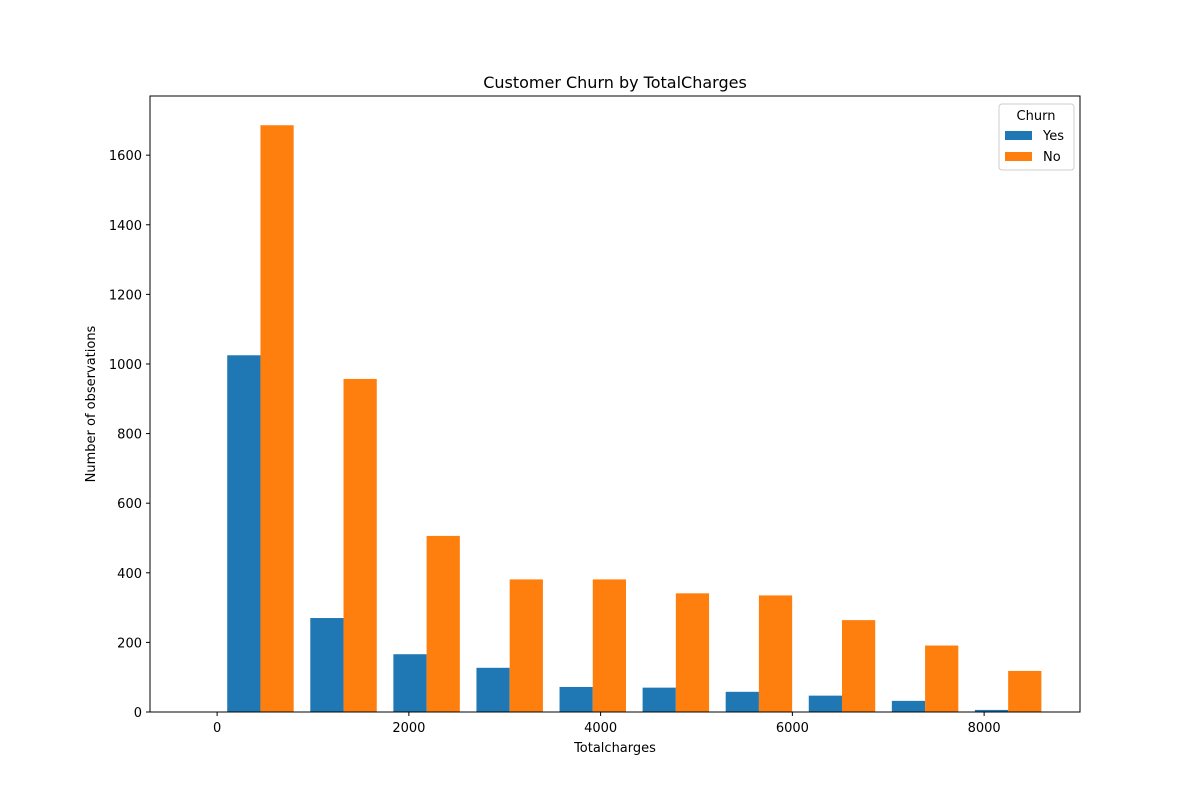 Image resolution: width=1200 pixels, height=800 pixels. What do you see at coordinates (615, 82) in the screenshot?
I see `chart-title: Customer Churn by TotalCharges` at bounding box center [615, 82].